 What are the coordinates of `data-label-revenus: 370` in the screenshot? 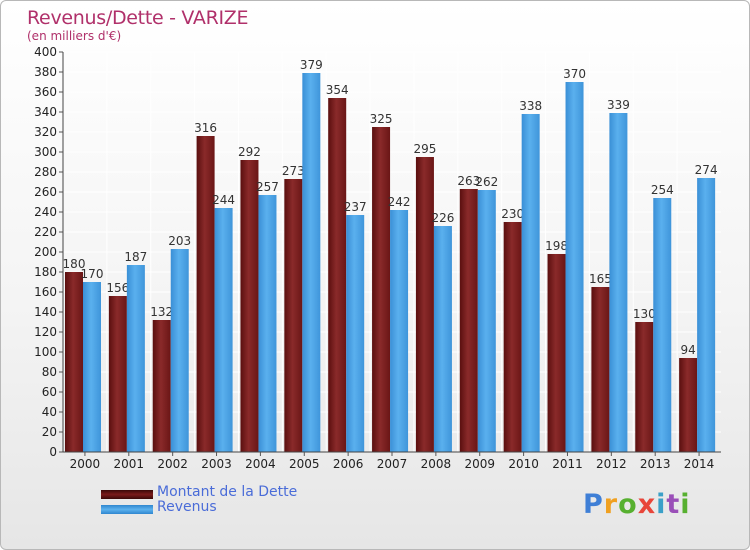 It's located at (574, 74).